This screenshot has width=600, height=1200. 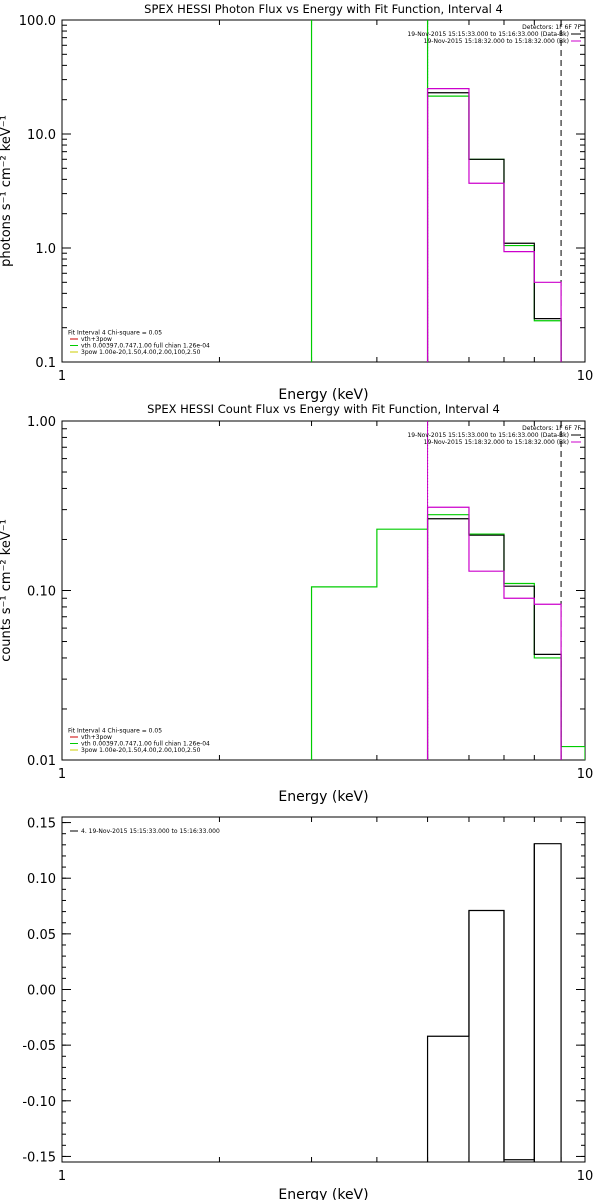 I want to click on y-tick-label: 10.0, so click(x=41, y=135).